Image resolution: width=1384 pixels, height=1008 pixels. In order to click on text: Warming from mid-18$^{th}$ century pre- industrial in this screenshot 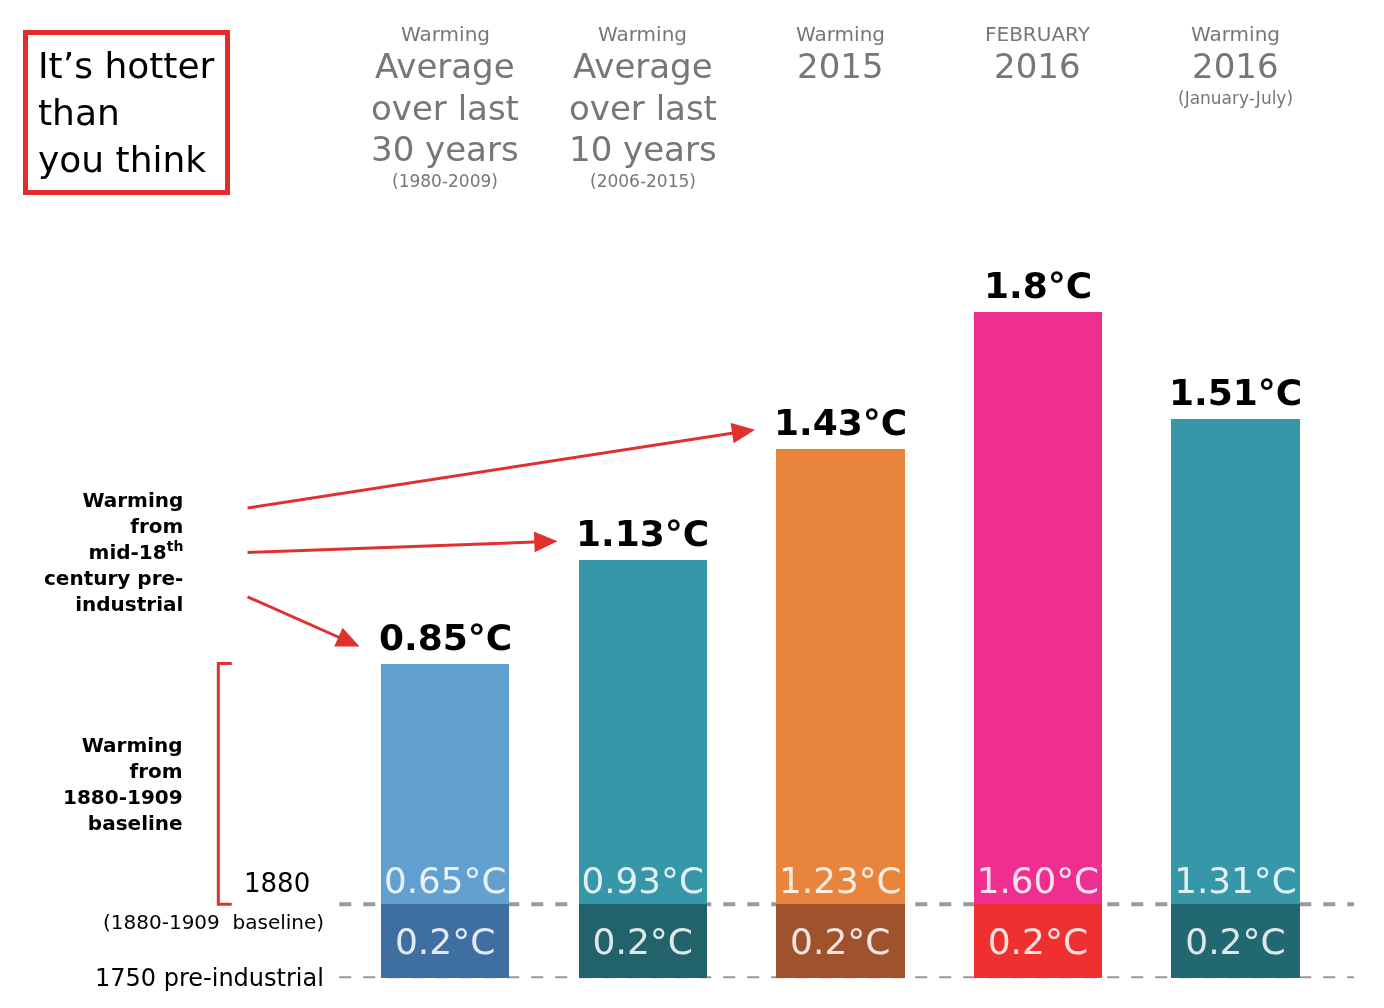, I will do `click(114, 552)`.